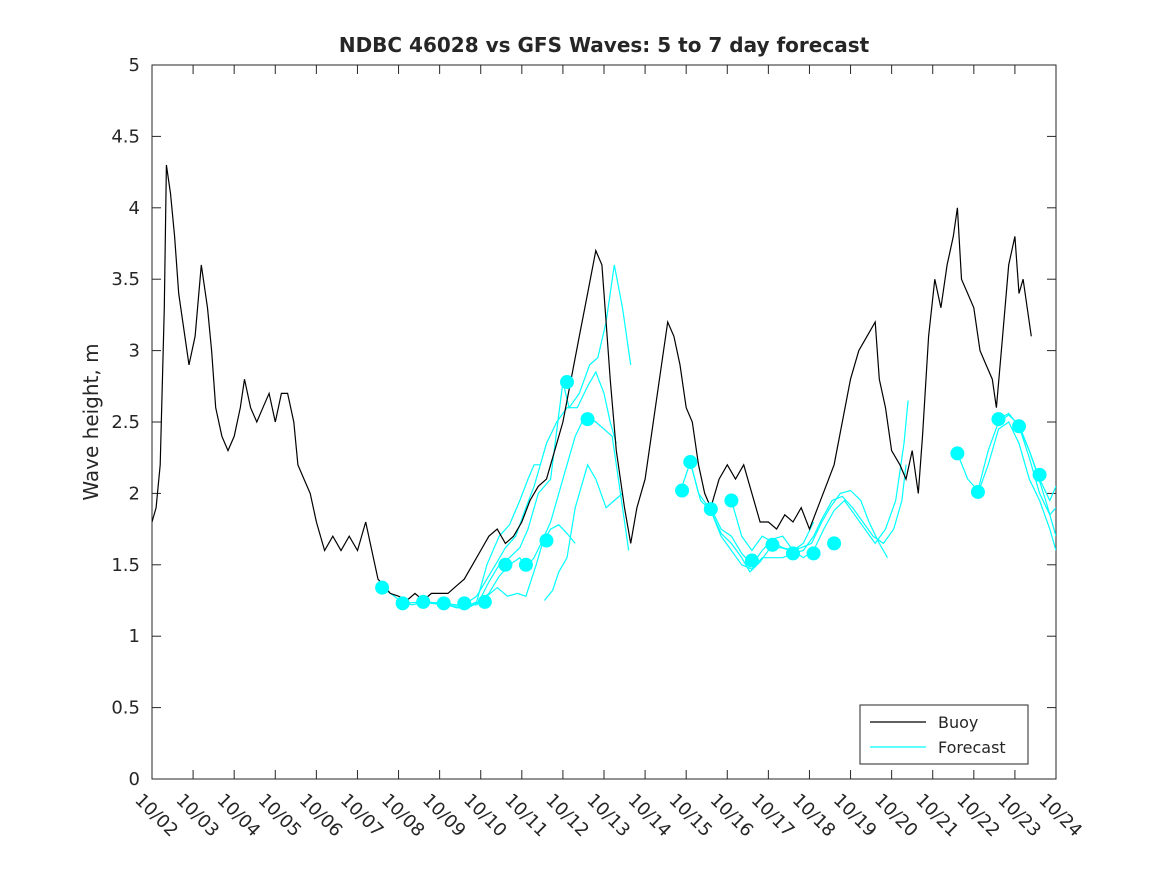  I want to click on y-tick-label: 0, so click(134, 779).